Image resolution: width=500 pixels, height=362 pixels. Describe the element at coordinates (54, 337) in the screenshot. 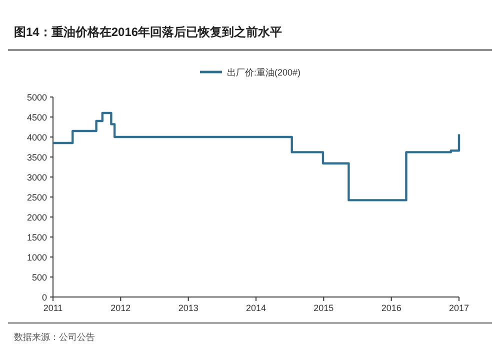

I see `source-note: 数据来源：公司公告` at that location.